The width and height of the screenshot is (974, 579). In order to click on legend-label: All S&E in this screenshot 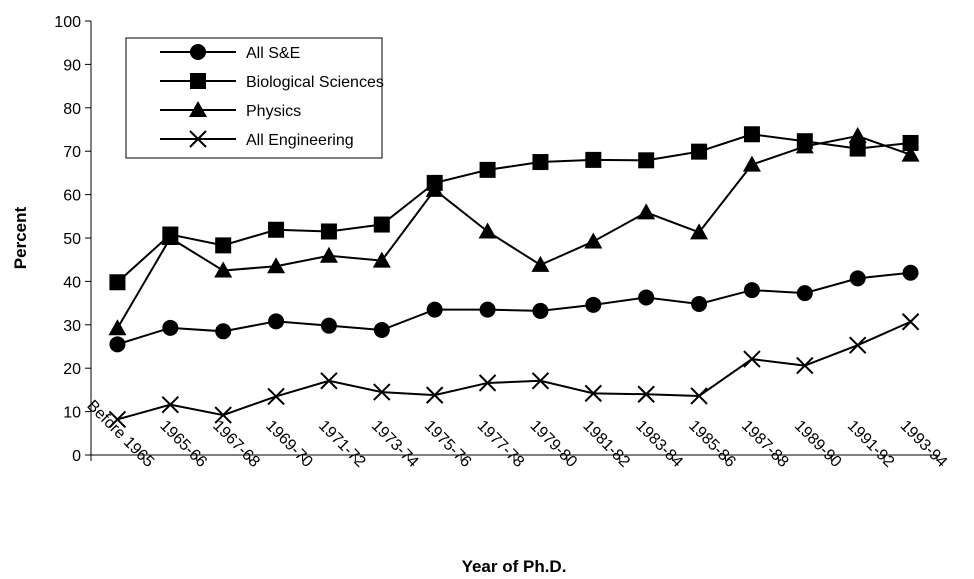, I will do `click(273, 53)`.